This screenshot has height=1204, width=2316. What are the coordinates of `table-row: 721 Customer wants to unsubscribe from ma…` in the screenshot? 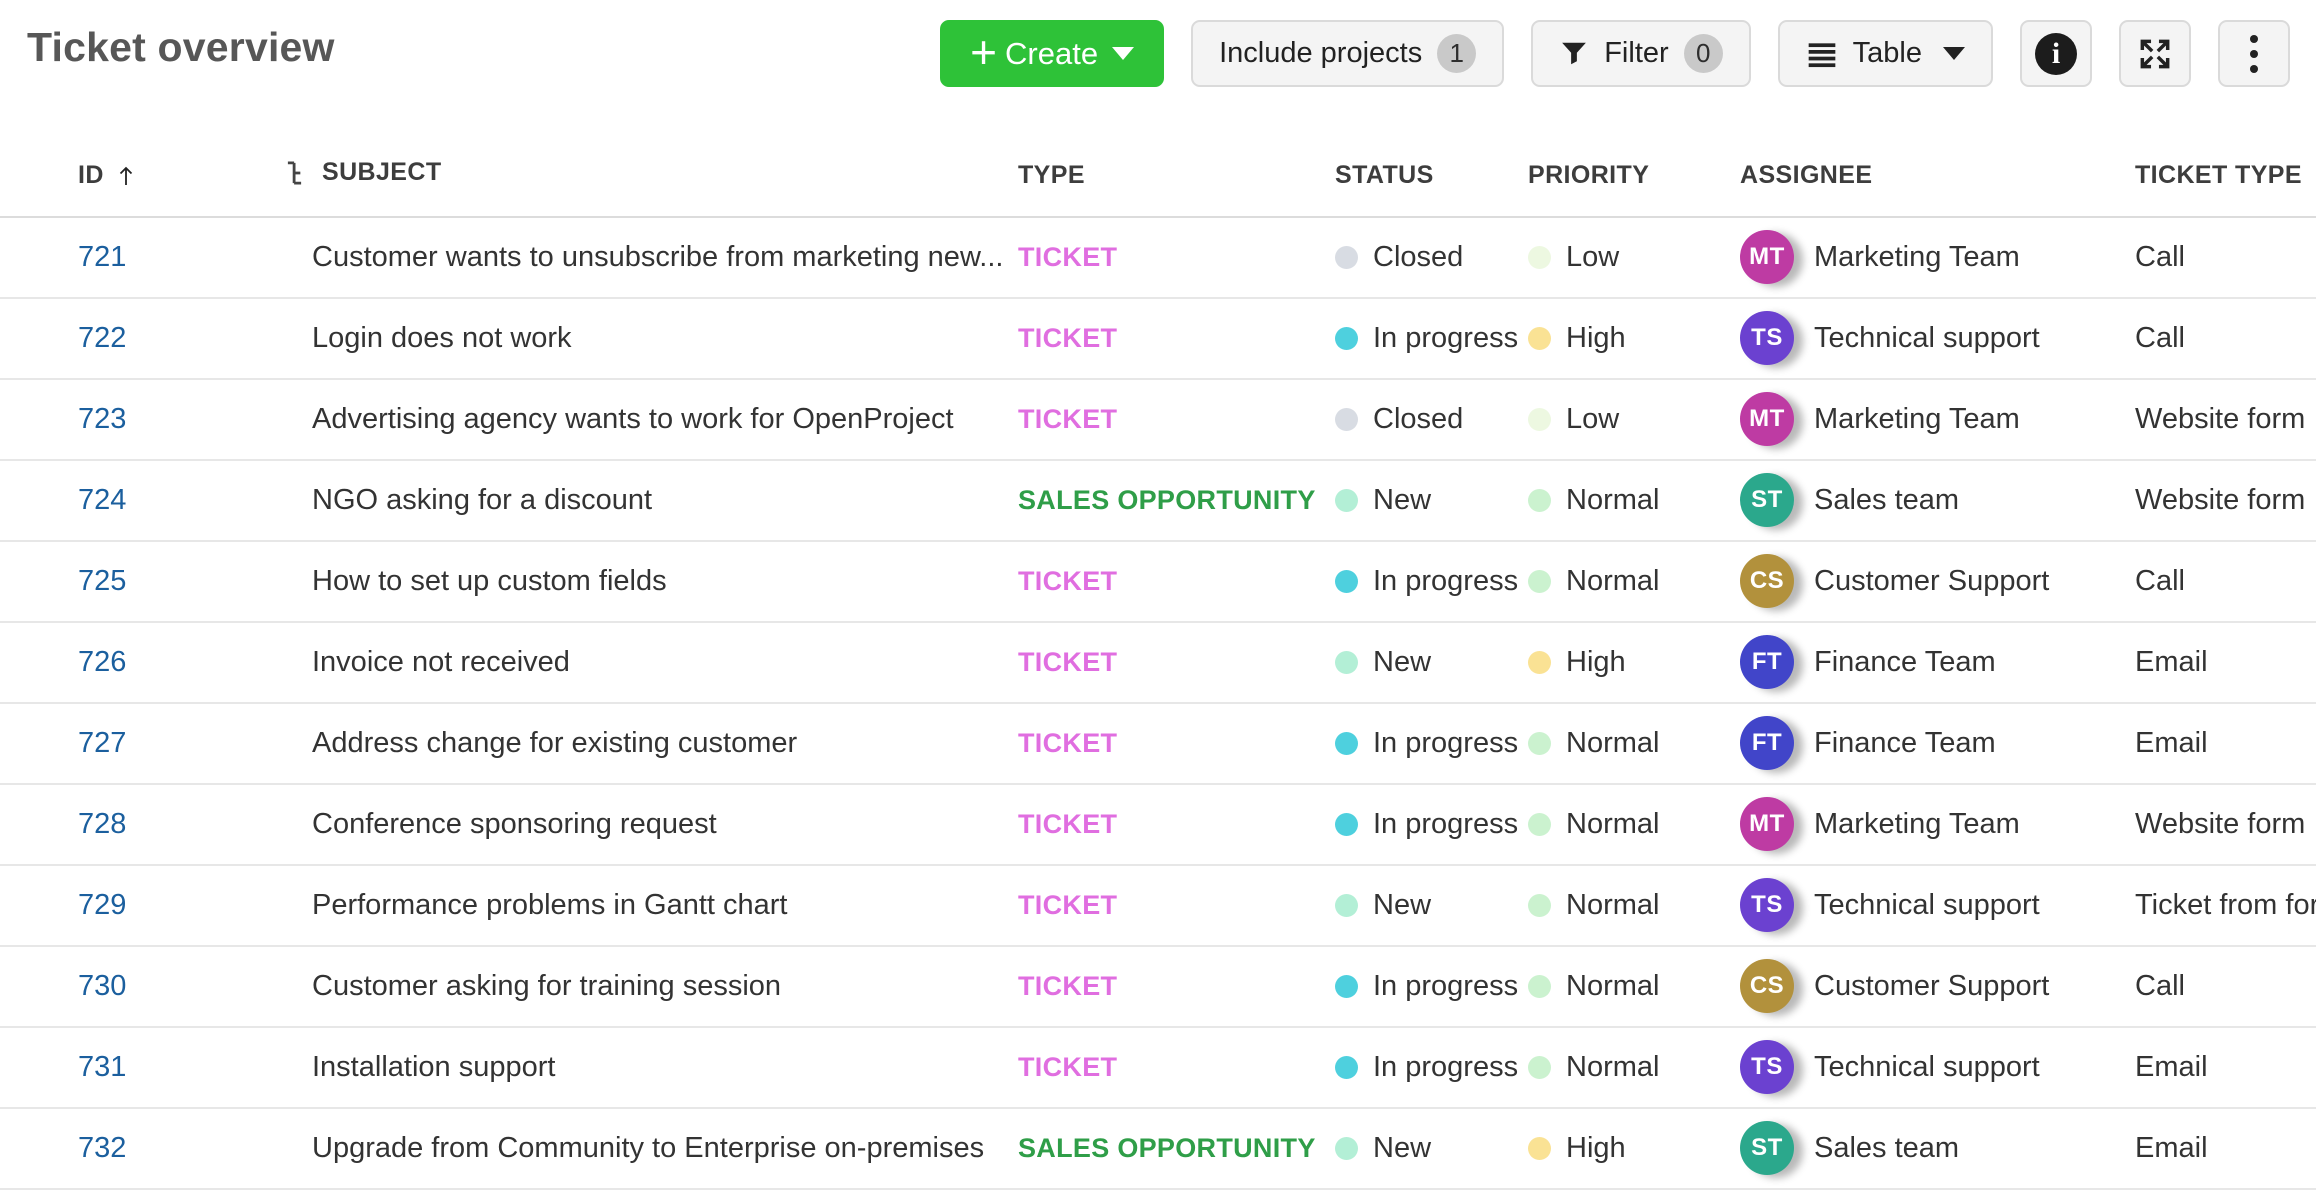 It's located at (1158, 257).